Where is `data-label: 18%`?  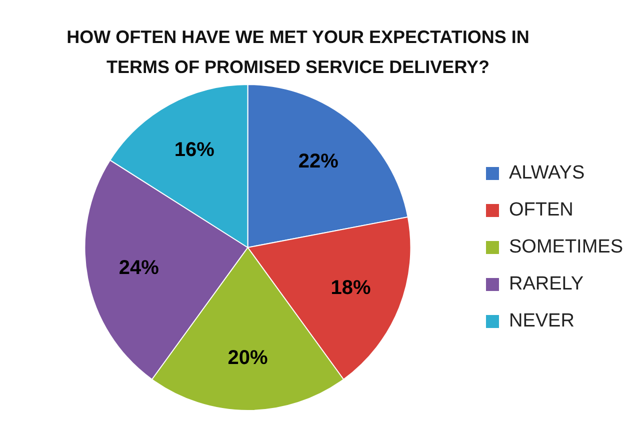 data-label: 18% is located at coordinates (351, 287).